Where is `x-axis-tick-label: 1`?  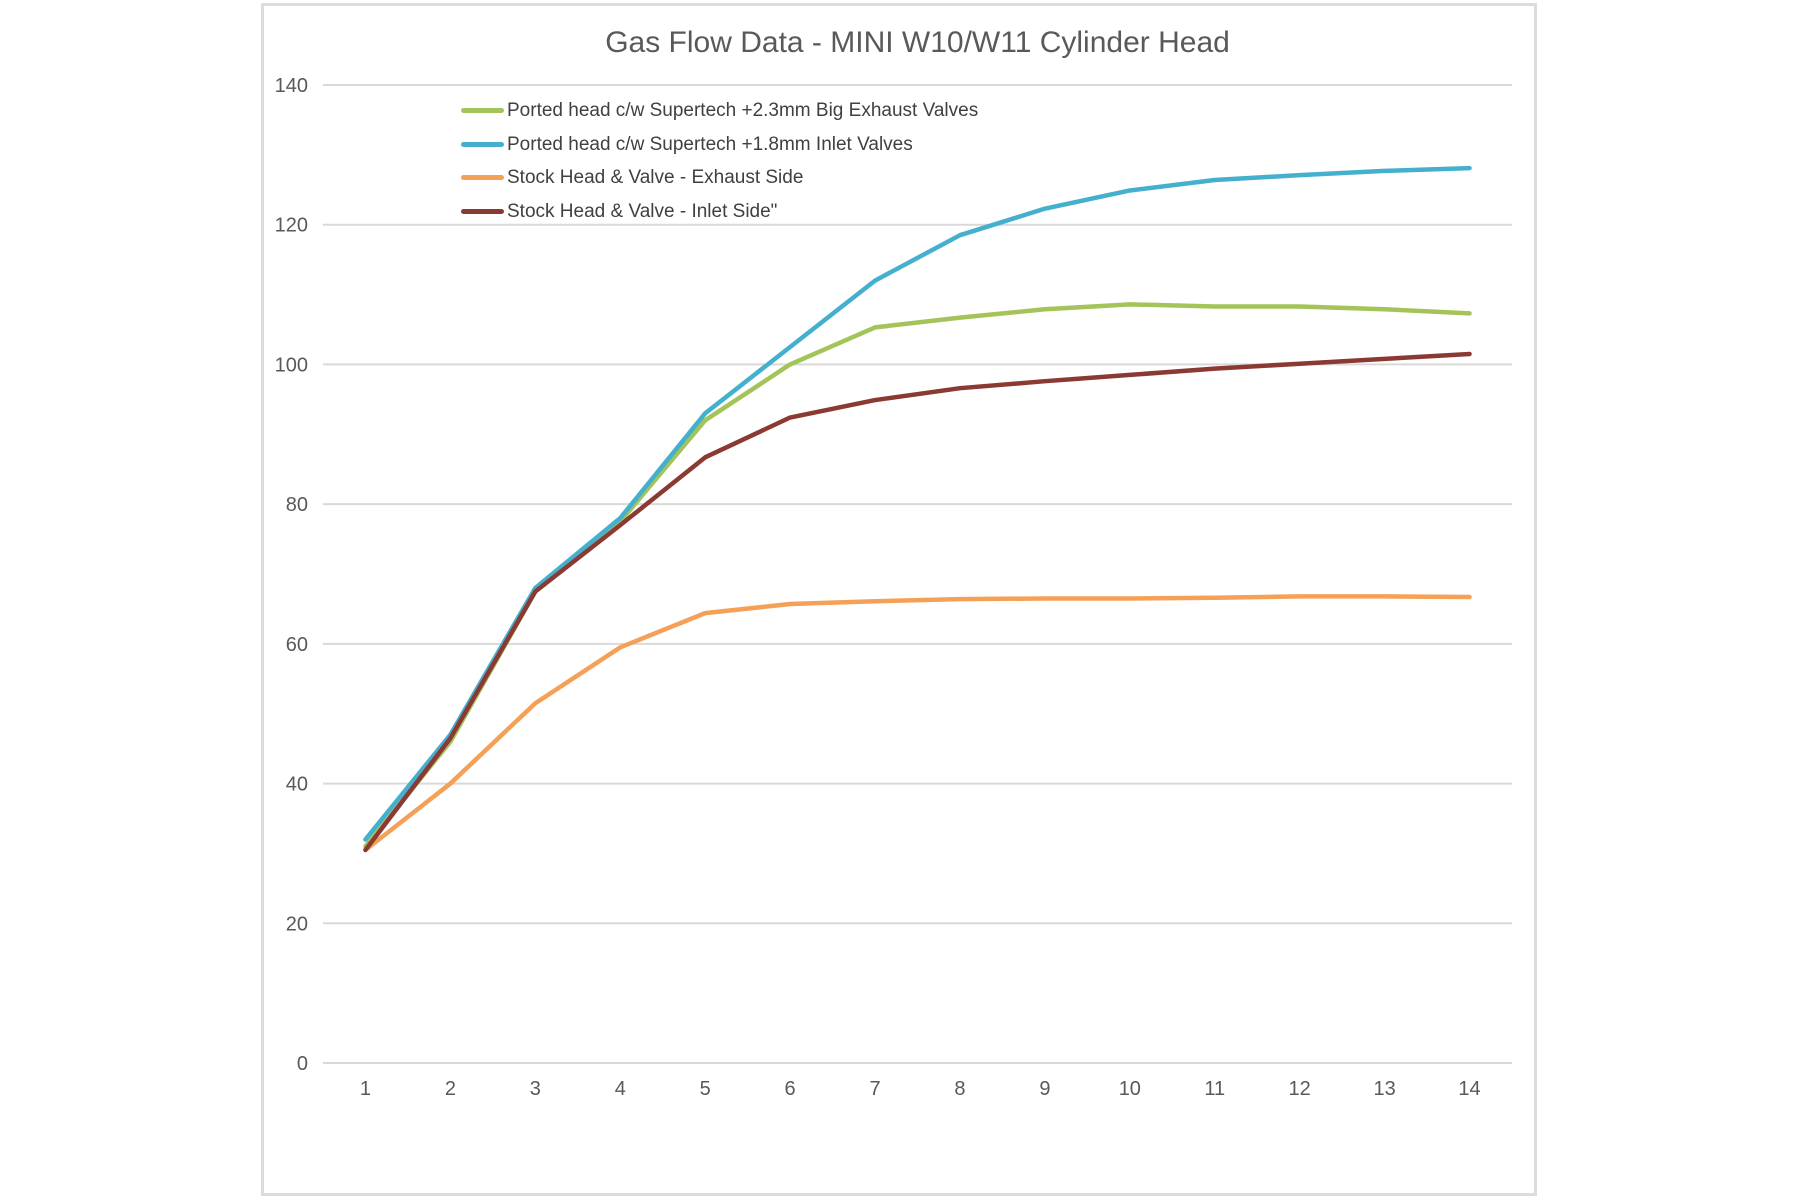
x-axis-tick-label: 1 is located at coordinates (365, 1089).